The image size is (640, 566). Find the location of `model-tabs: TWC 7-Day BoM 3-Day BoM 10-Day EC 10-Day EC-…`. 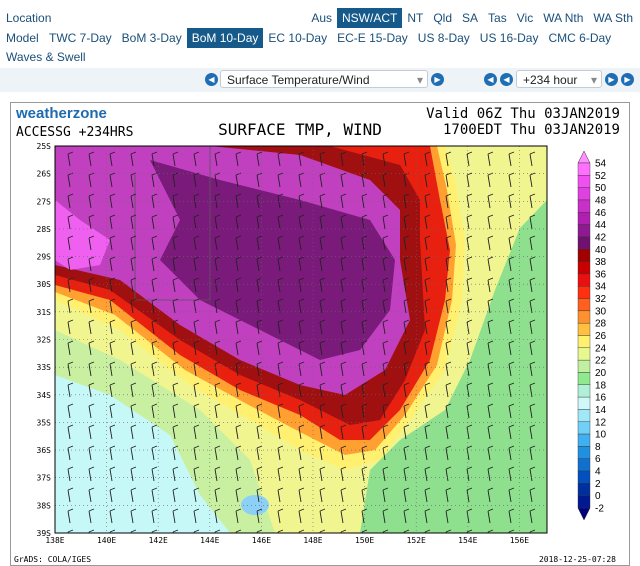

model-tabs: TWC 7-Day BoM 3-Day BoM 10-Day EC 10-Day EC-… is located at coordinates (330, 38).